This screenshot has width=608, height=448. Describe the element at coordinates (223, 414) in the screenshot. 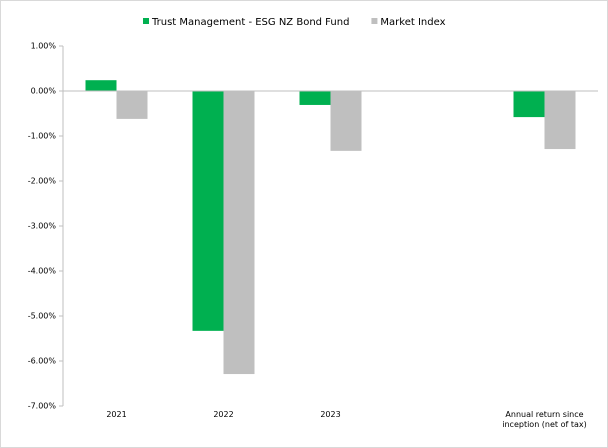

I see `x-tick-label: 2022` at that location.